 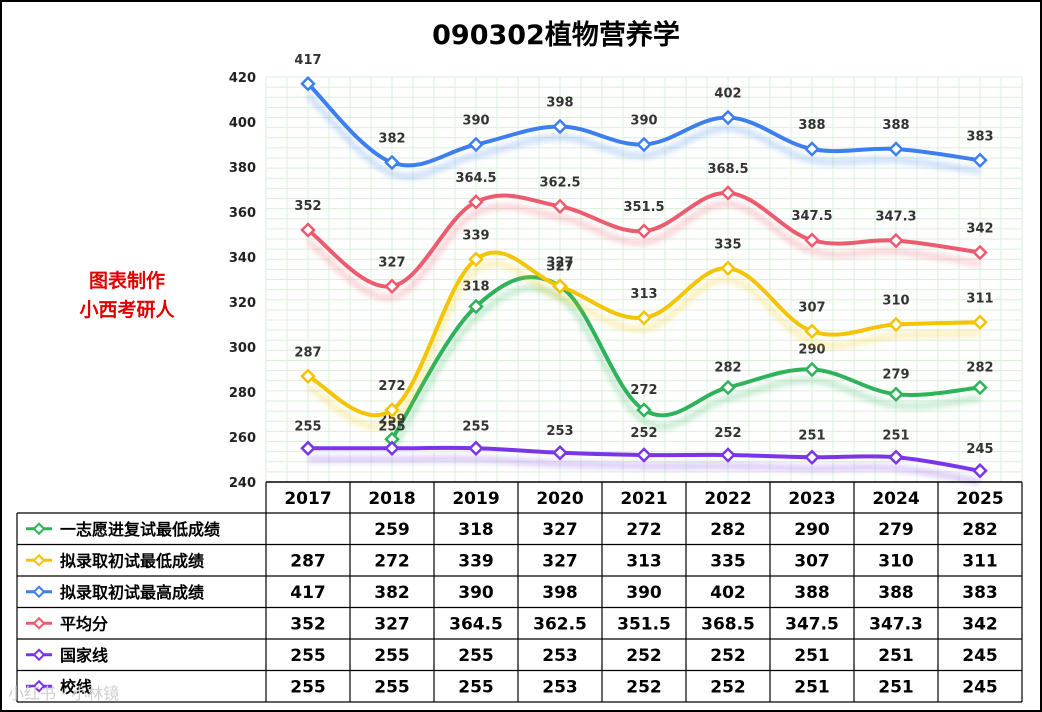 What do you see at coordinates (242, 213) in the screenshot?
I see `y-tick-label: 360` at bounding box center [242, 213].